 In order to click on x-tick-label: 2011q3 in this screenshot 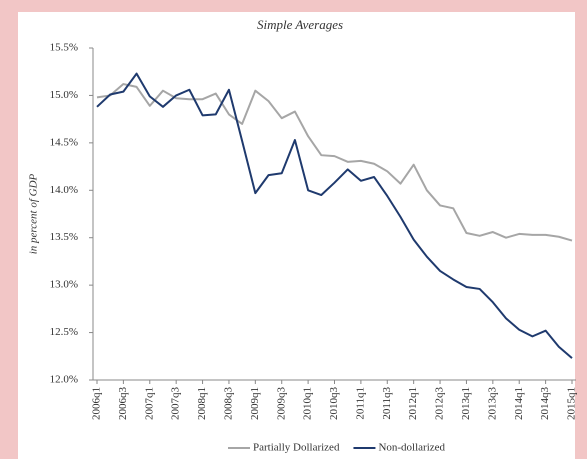, I will do `click(387, 403)`.